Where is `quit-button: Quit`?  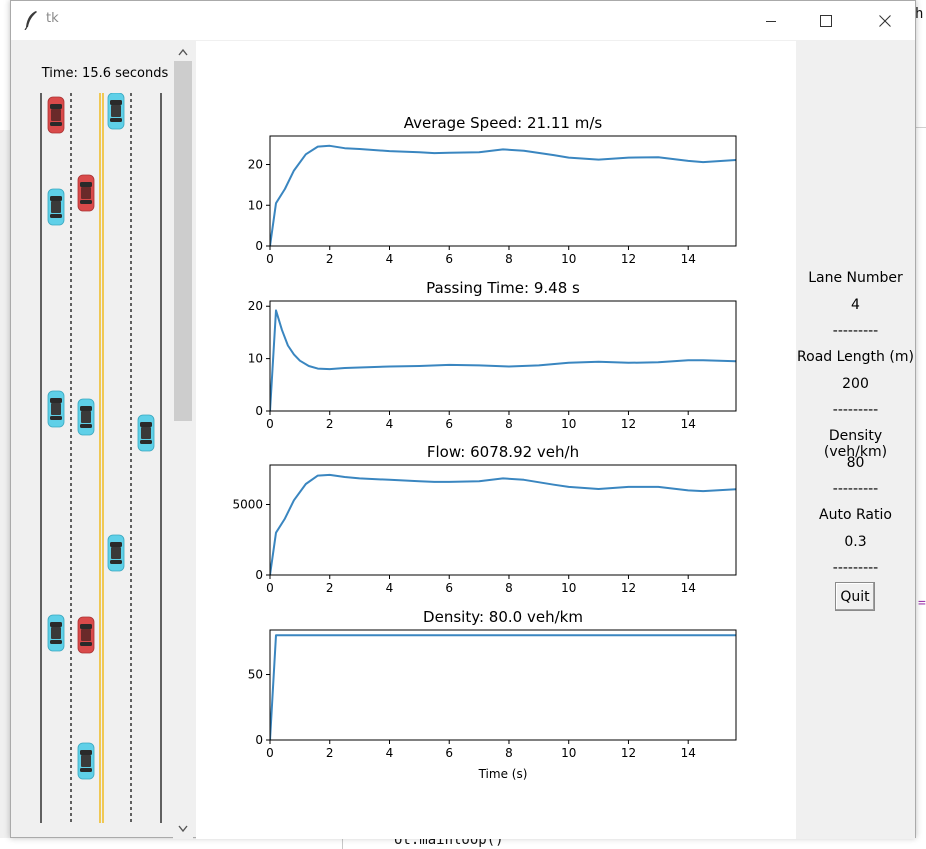 quit-button: Quit is located at coordinates (855, 596).